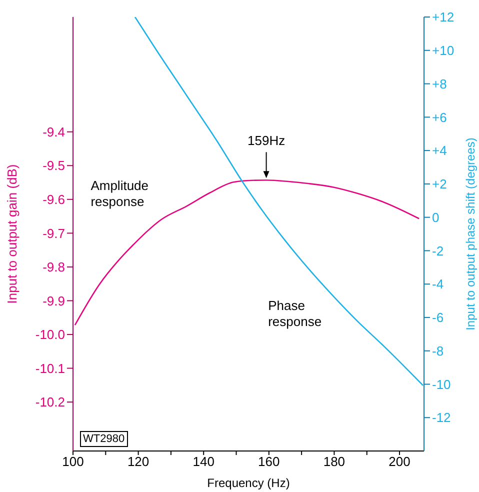  Describe the element at coordinates (436, 217) in the screenshot. I see `y2-tick-label: 0` at that location.